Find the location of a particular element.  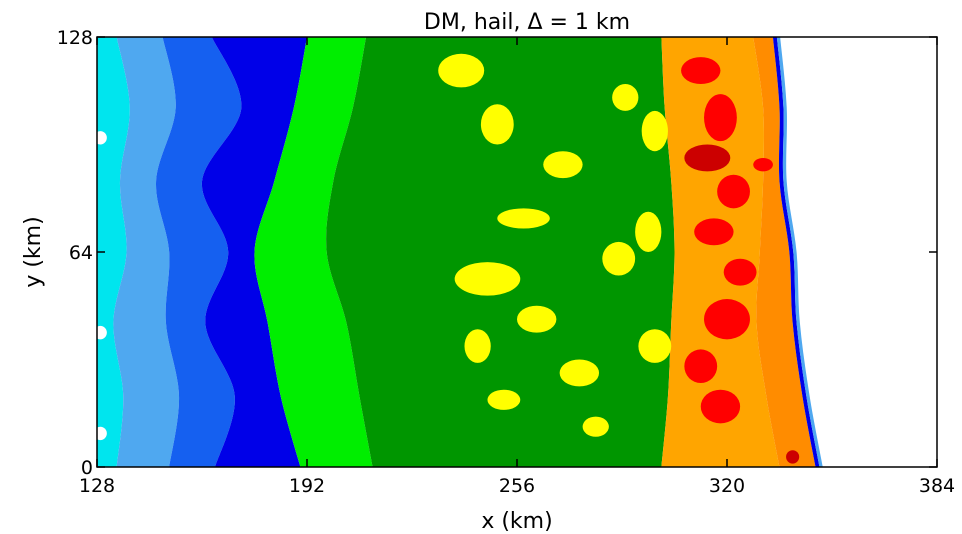

y-axis-label: y (km) is located at coordinates (33, 251).